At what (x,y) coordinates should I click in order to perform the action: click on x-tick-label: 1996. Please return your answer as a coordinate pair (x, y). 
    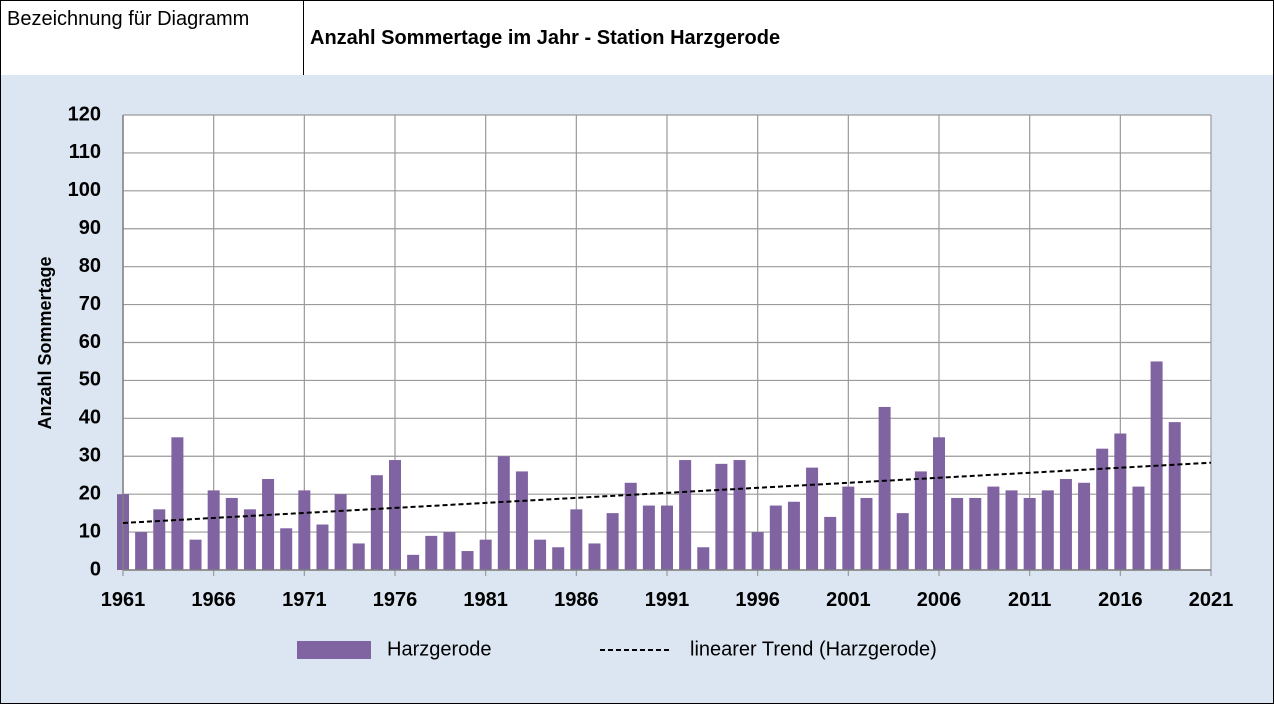
    Looking at the image, I should click on (757, 600).